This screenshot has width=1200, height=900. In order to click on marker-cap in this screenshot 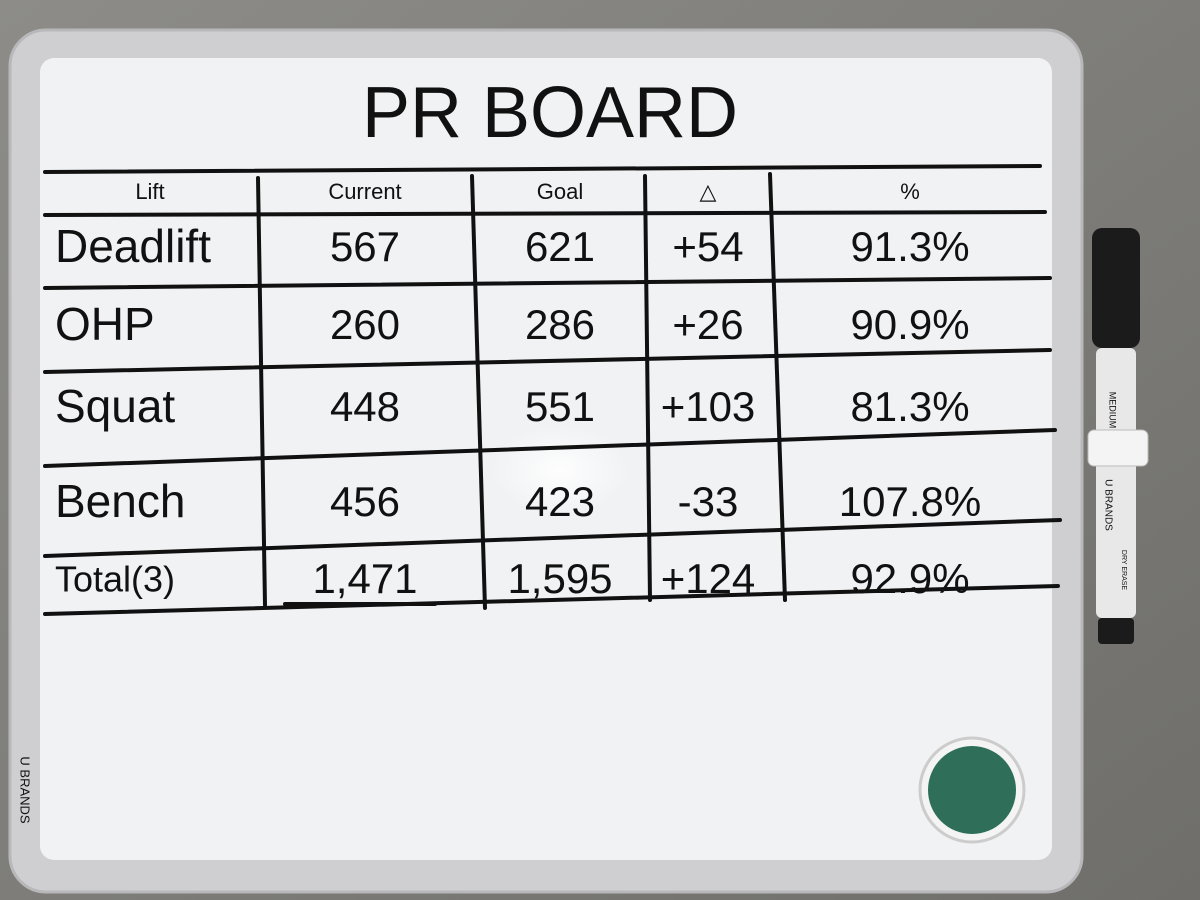, I will do `click(1116, 288)`.